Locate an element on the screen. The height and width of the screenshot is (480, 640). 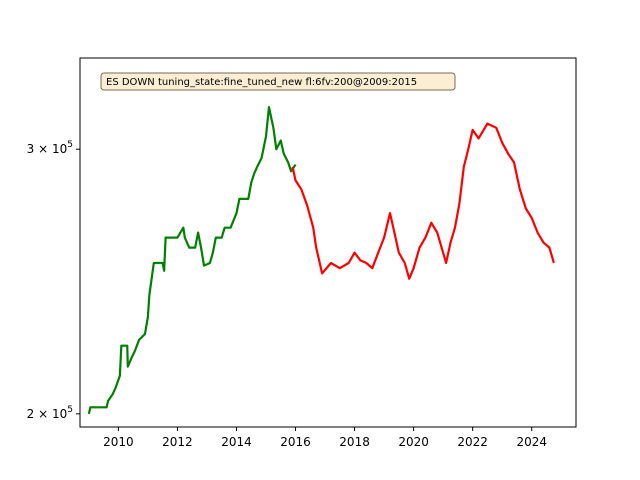
x-tick-label: 2018 is located at coordinates (354, 442).